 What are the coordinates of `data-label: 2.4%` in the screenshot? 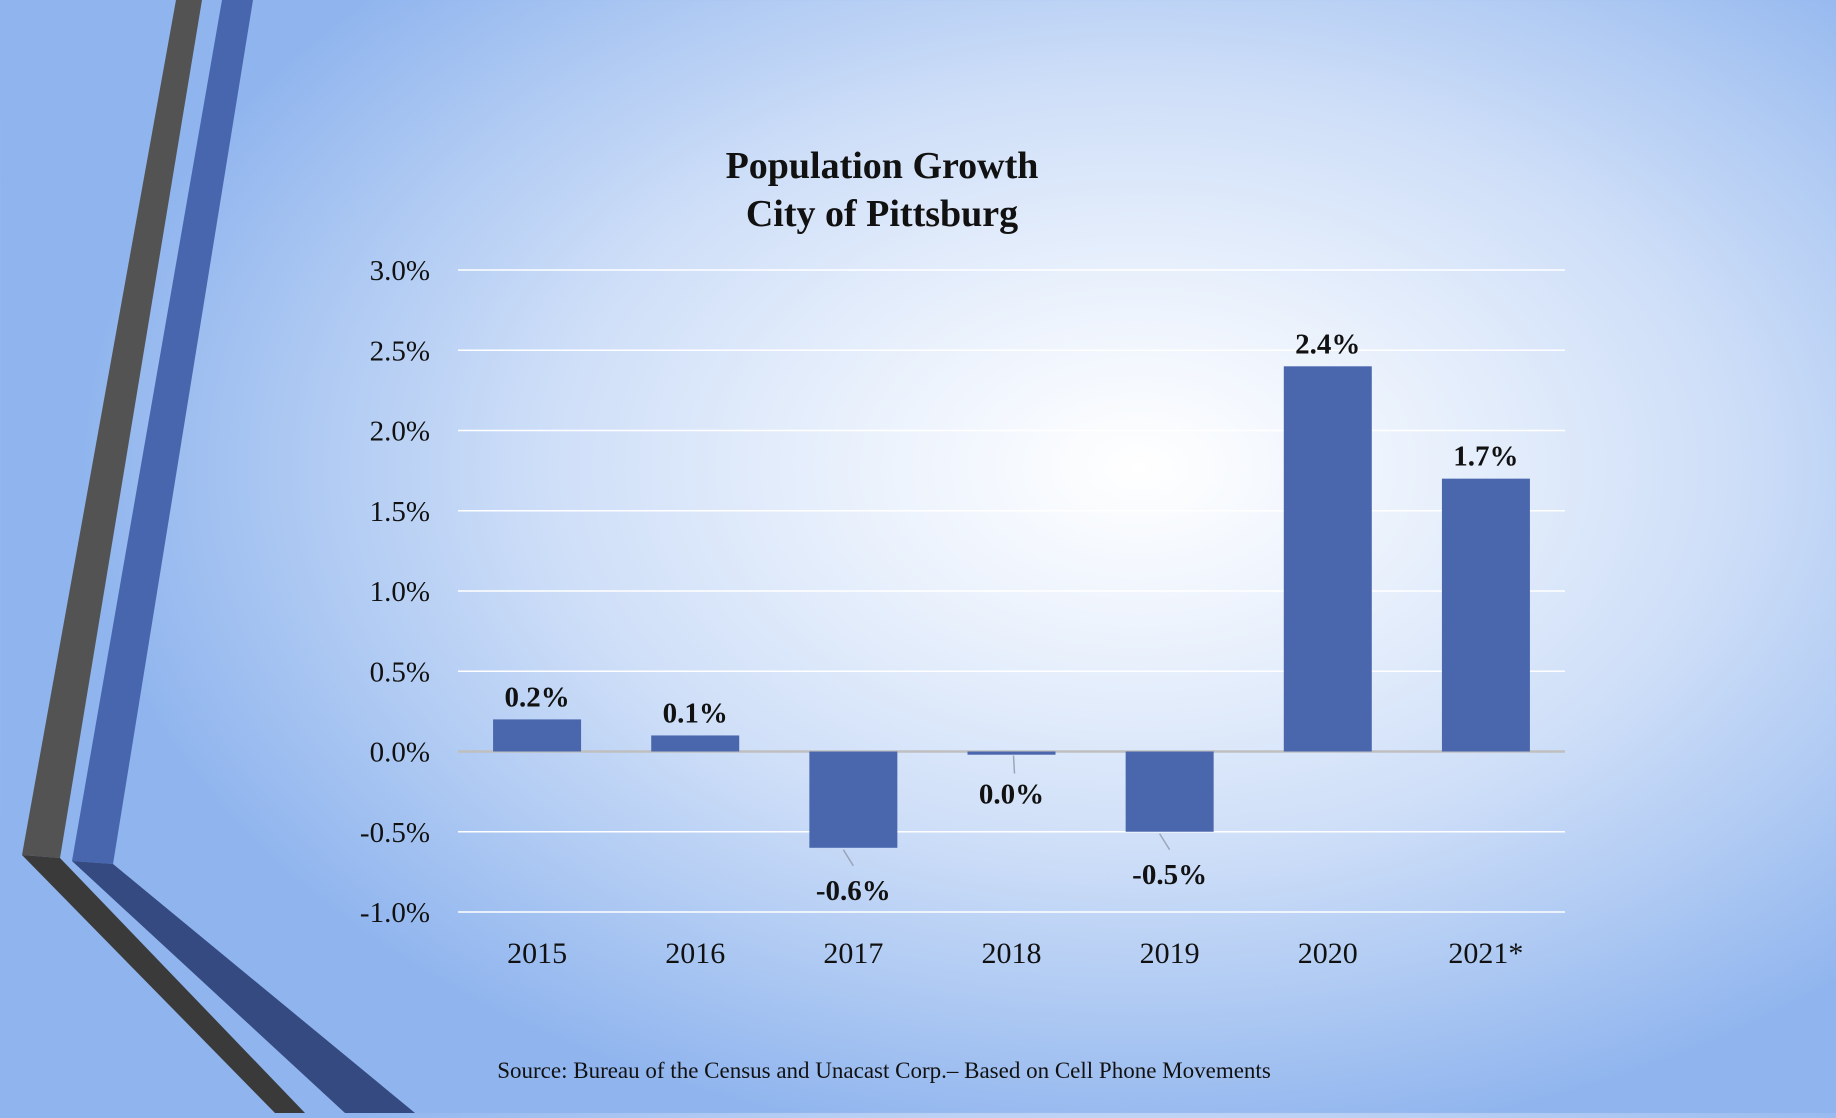 It's located at (1327, 344).